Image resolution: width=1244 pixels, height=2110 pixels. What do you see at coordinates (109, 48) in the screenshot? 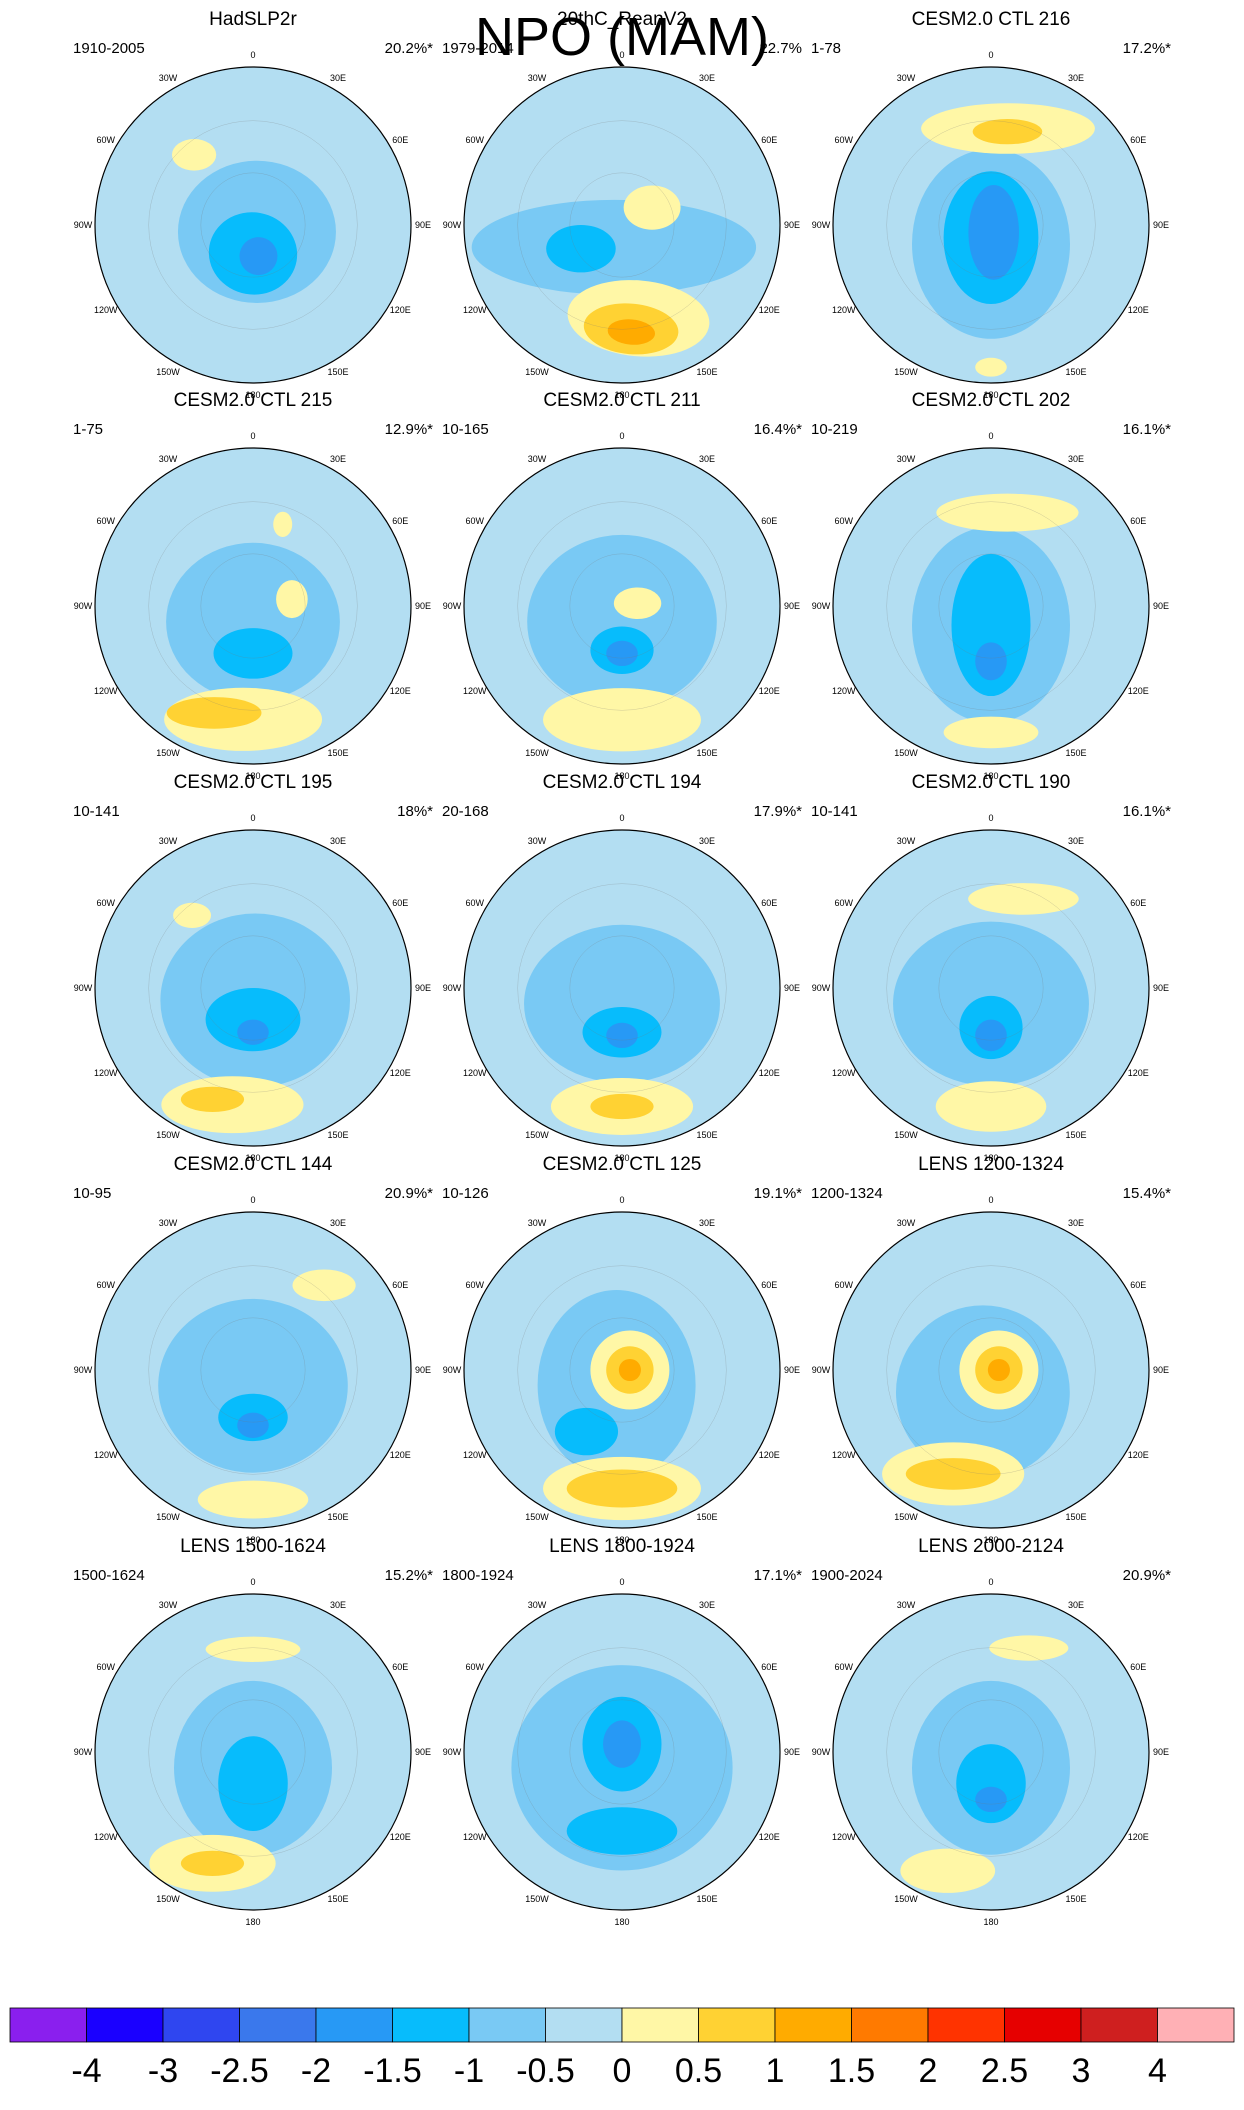
I see `panel-period: 1910-2005` at bounding box center [109, 48].